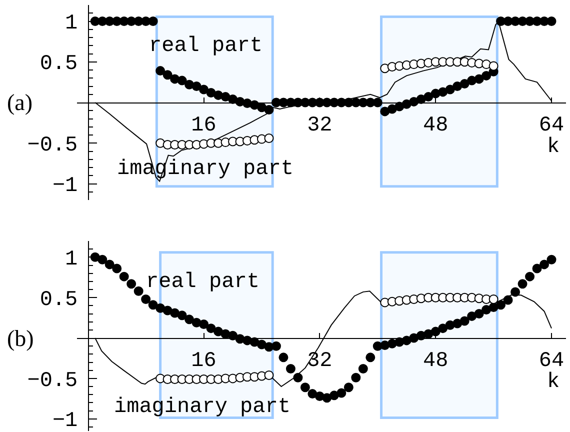 This screenshot has height=432, width=570. Describe the element at coordinates (551, 126) in the screenshot. I see `x-tick-label: 64` at that location.